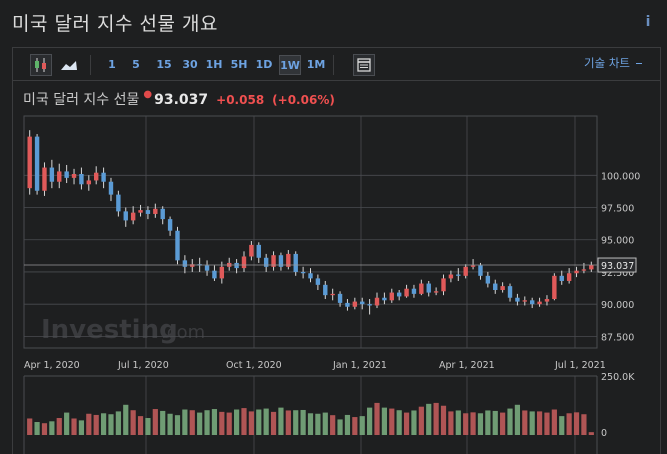  Describe the element at coordinates (648, 22) in the screenshot. I see `info-icon: i` at that location.